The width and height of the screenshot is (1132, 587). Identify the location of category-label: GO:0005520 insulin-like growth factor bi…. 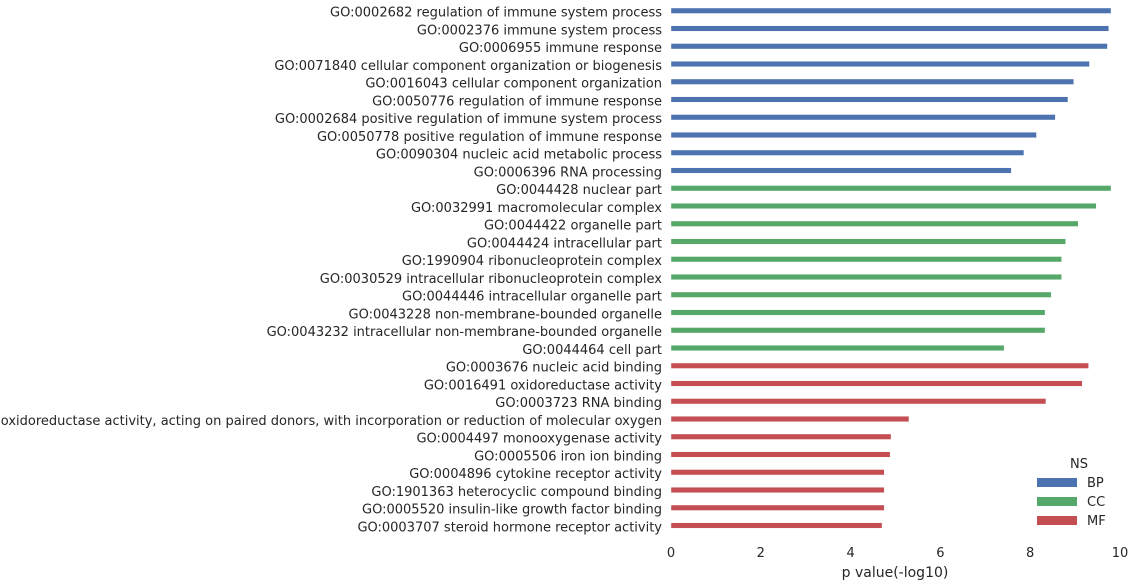
(512, 510).